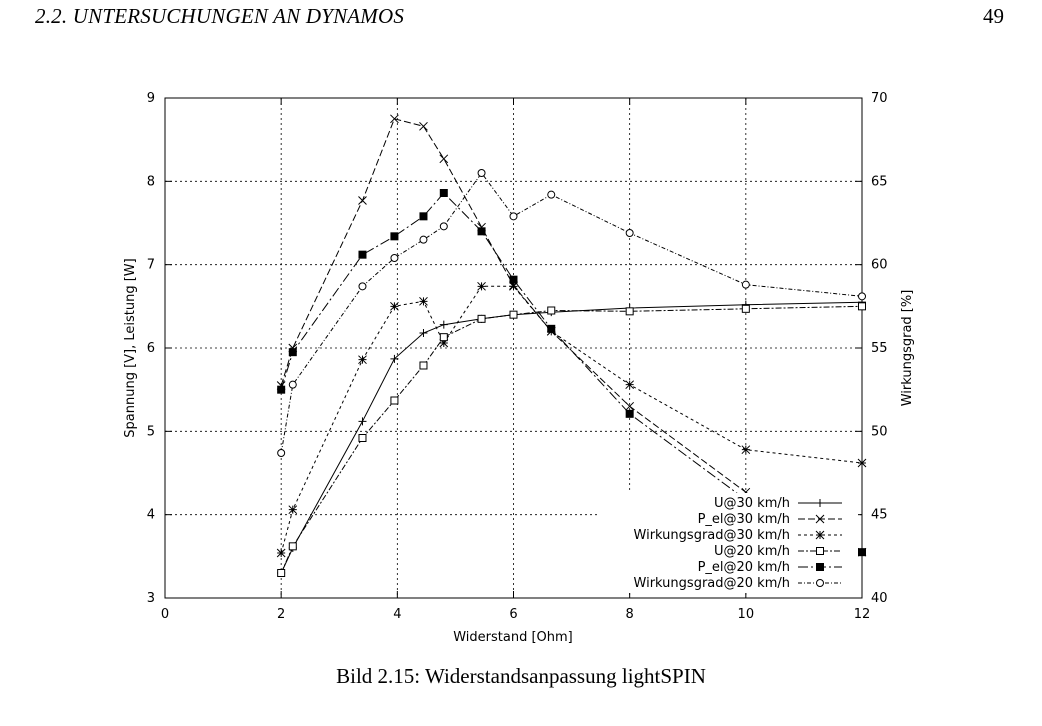  What do you see at coordinates (515, 614) in the screenshot?
I see `x-tick-labels: 0 2 4 6 8 10 12` at bounding box center [515, 614].